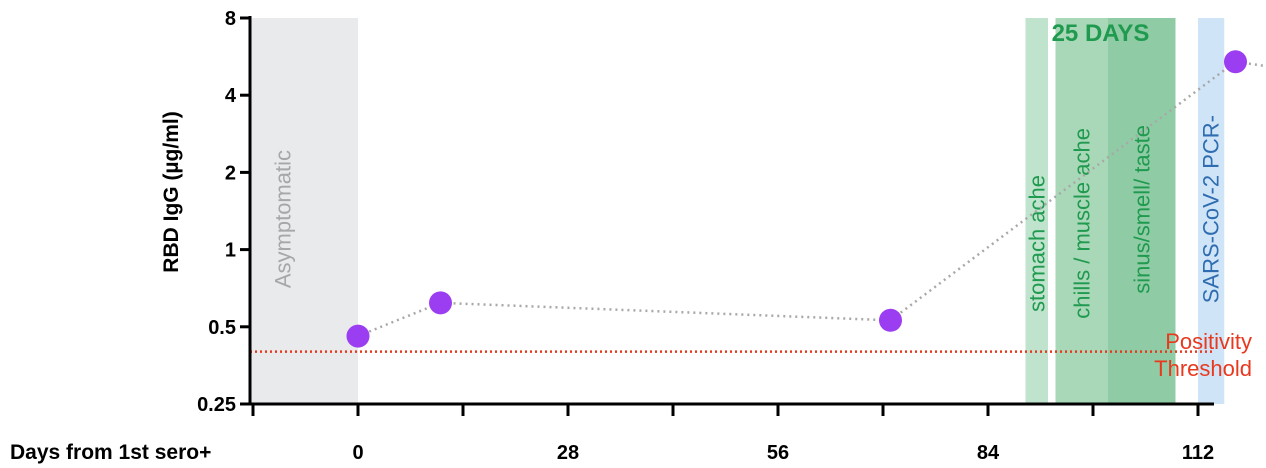 This screenshot has height=468, width=1266. What do you see at coordinates (1081, 223) in the screenshot?
I see `region-label-2: chills / muscle ache` at bounding box center [1081, 223].